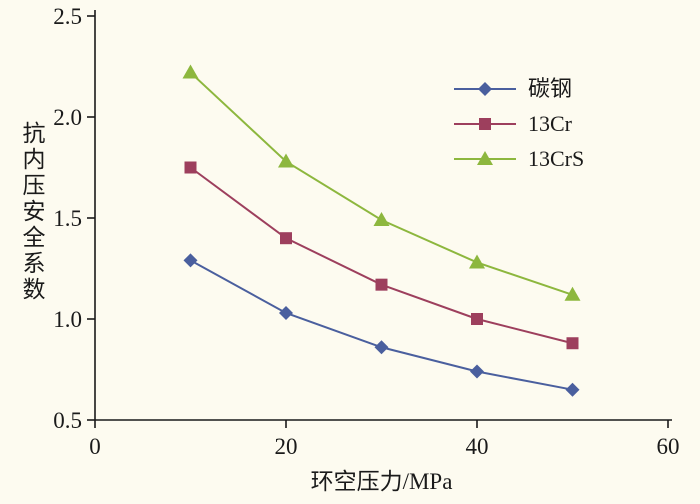 The height and width of the screenshot is (504, 700). I want to click on legend-sample-13cr, so click(485, 124).